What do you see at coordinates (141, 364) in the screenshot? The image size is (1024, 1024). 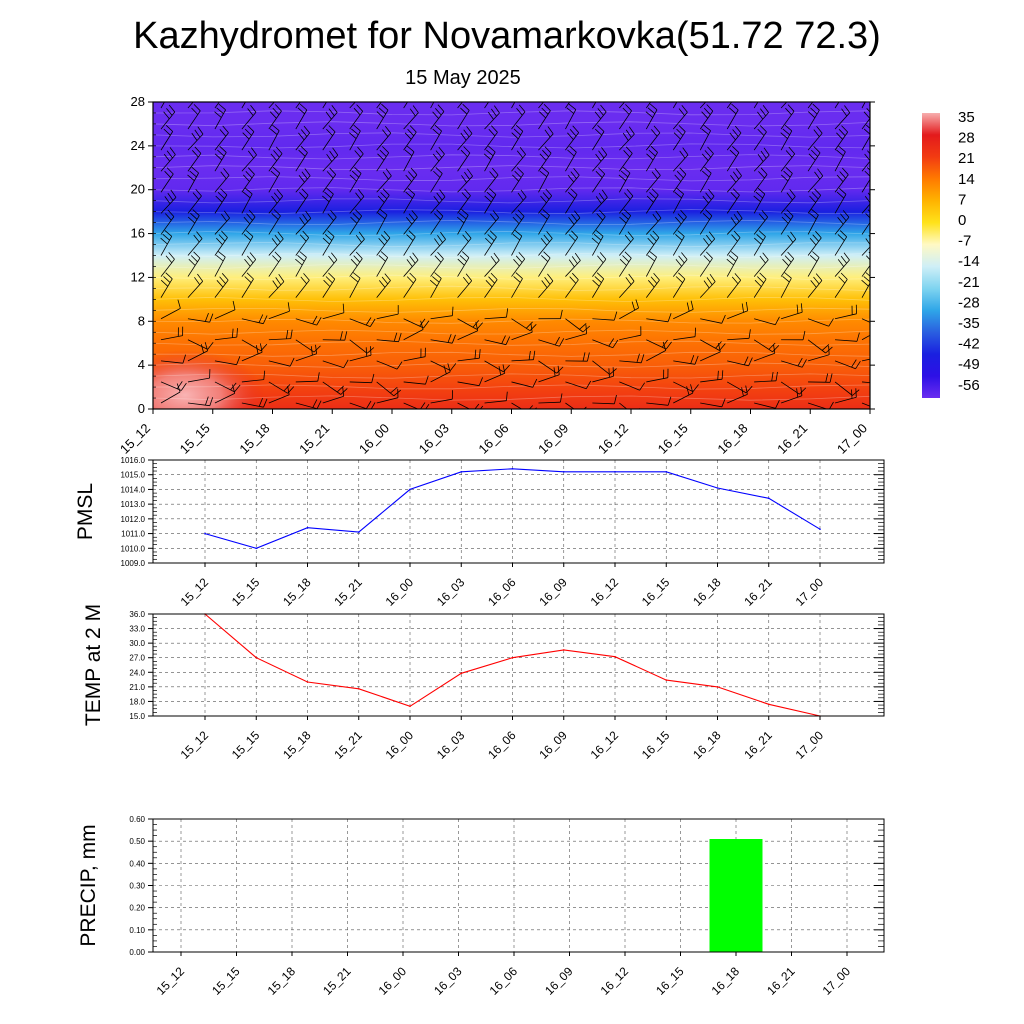 I see `heatmap-y-tick-label: 4` at bounding box center [141, 364].